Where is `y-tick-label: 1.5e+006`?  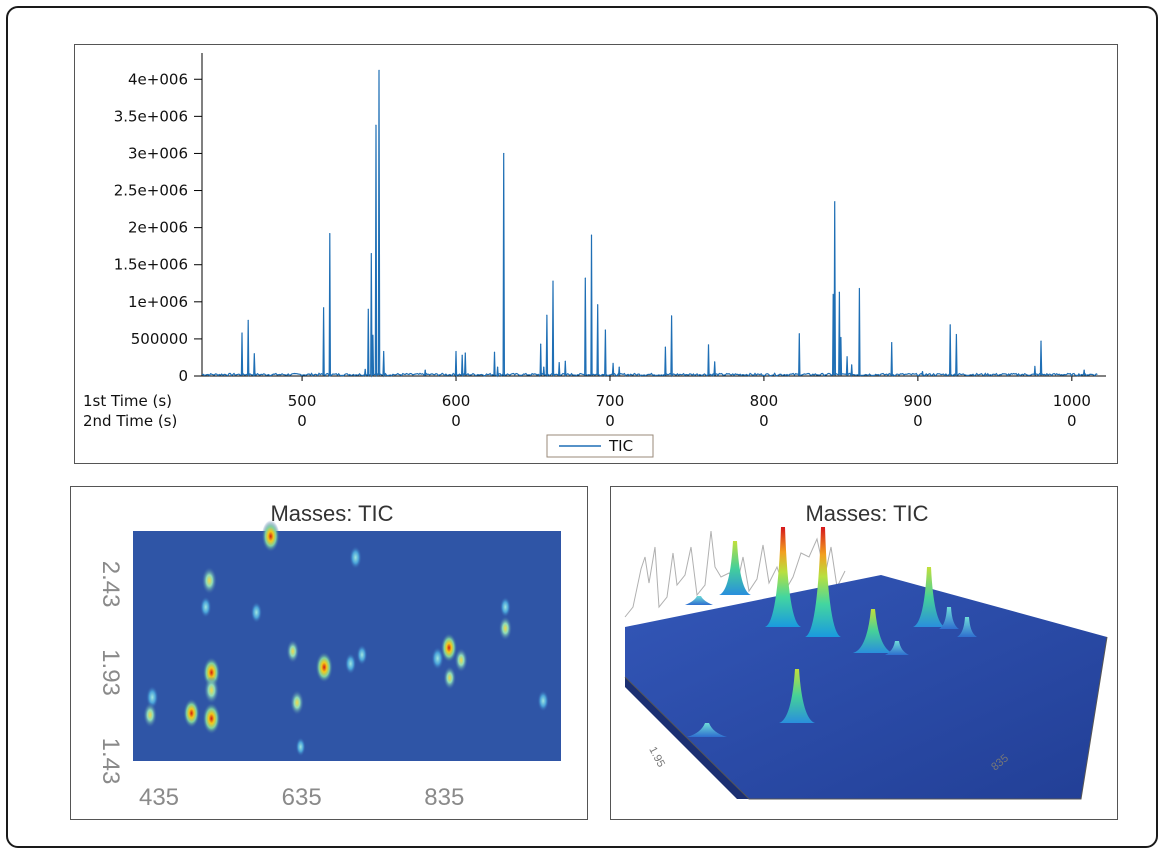
y-tick-label: 1.5e+006 is located at coordinates (151, 265).